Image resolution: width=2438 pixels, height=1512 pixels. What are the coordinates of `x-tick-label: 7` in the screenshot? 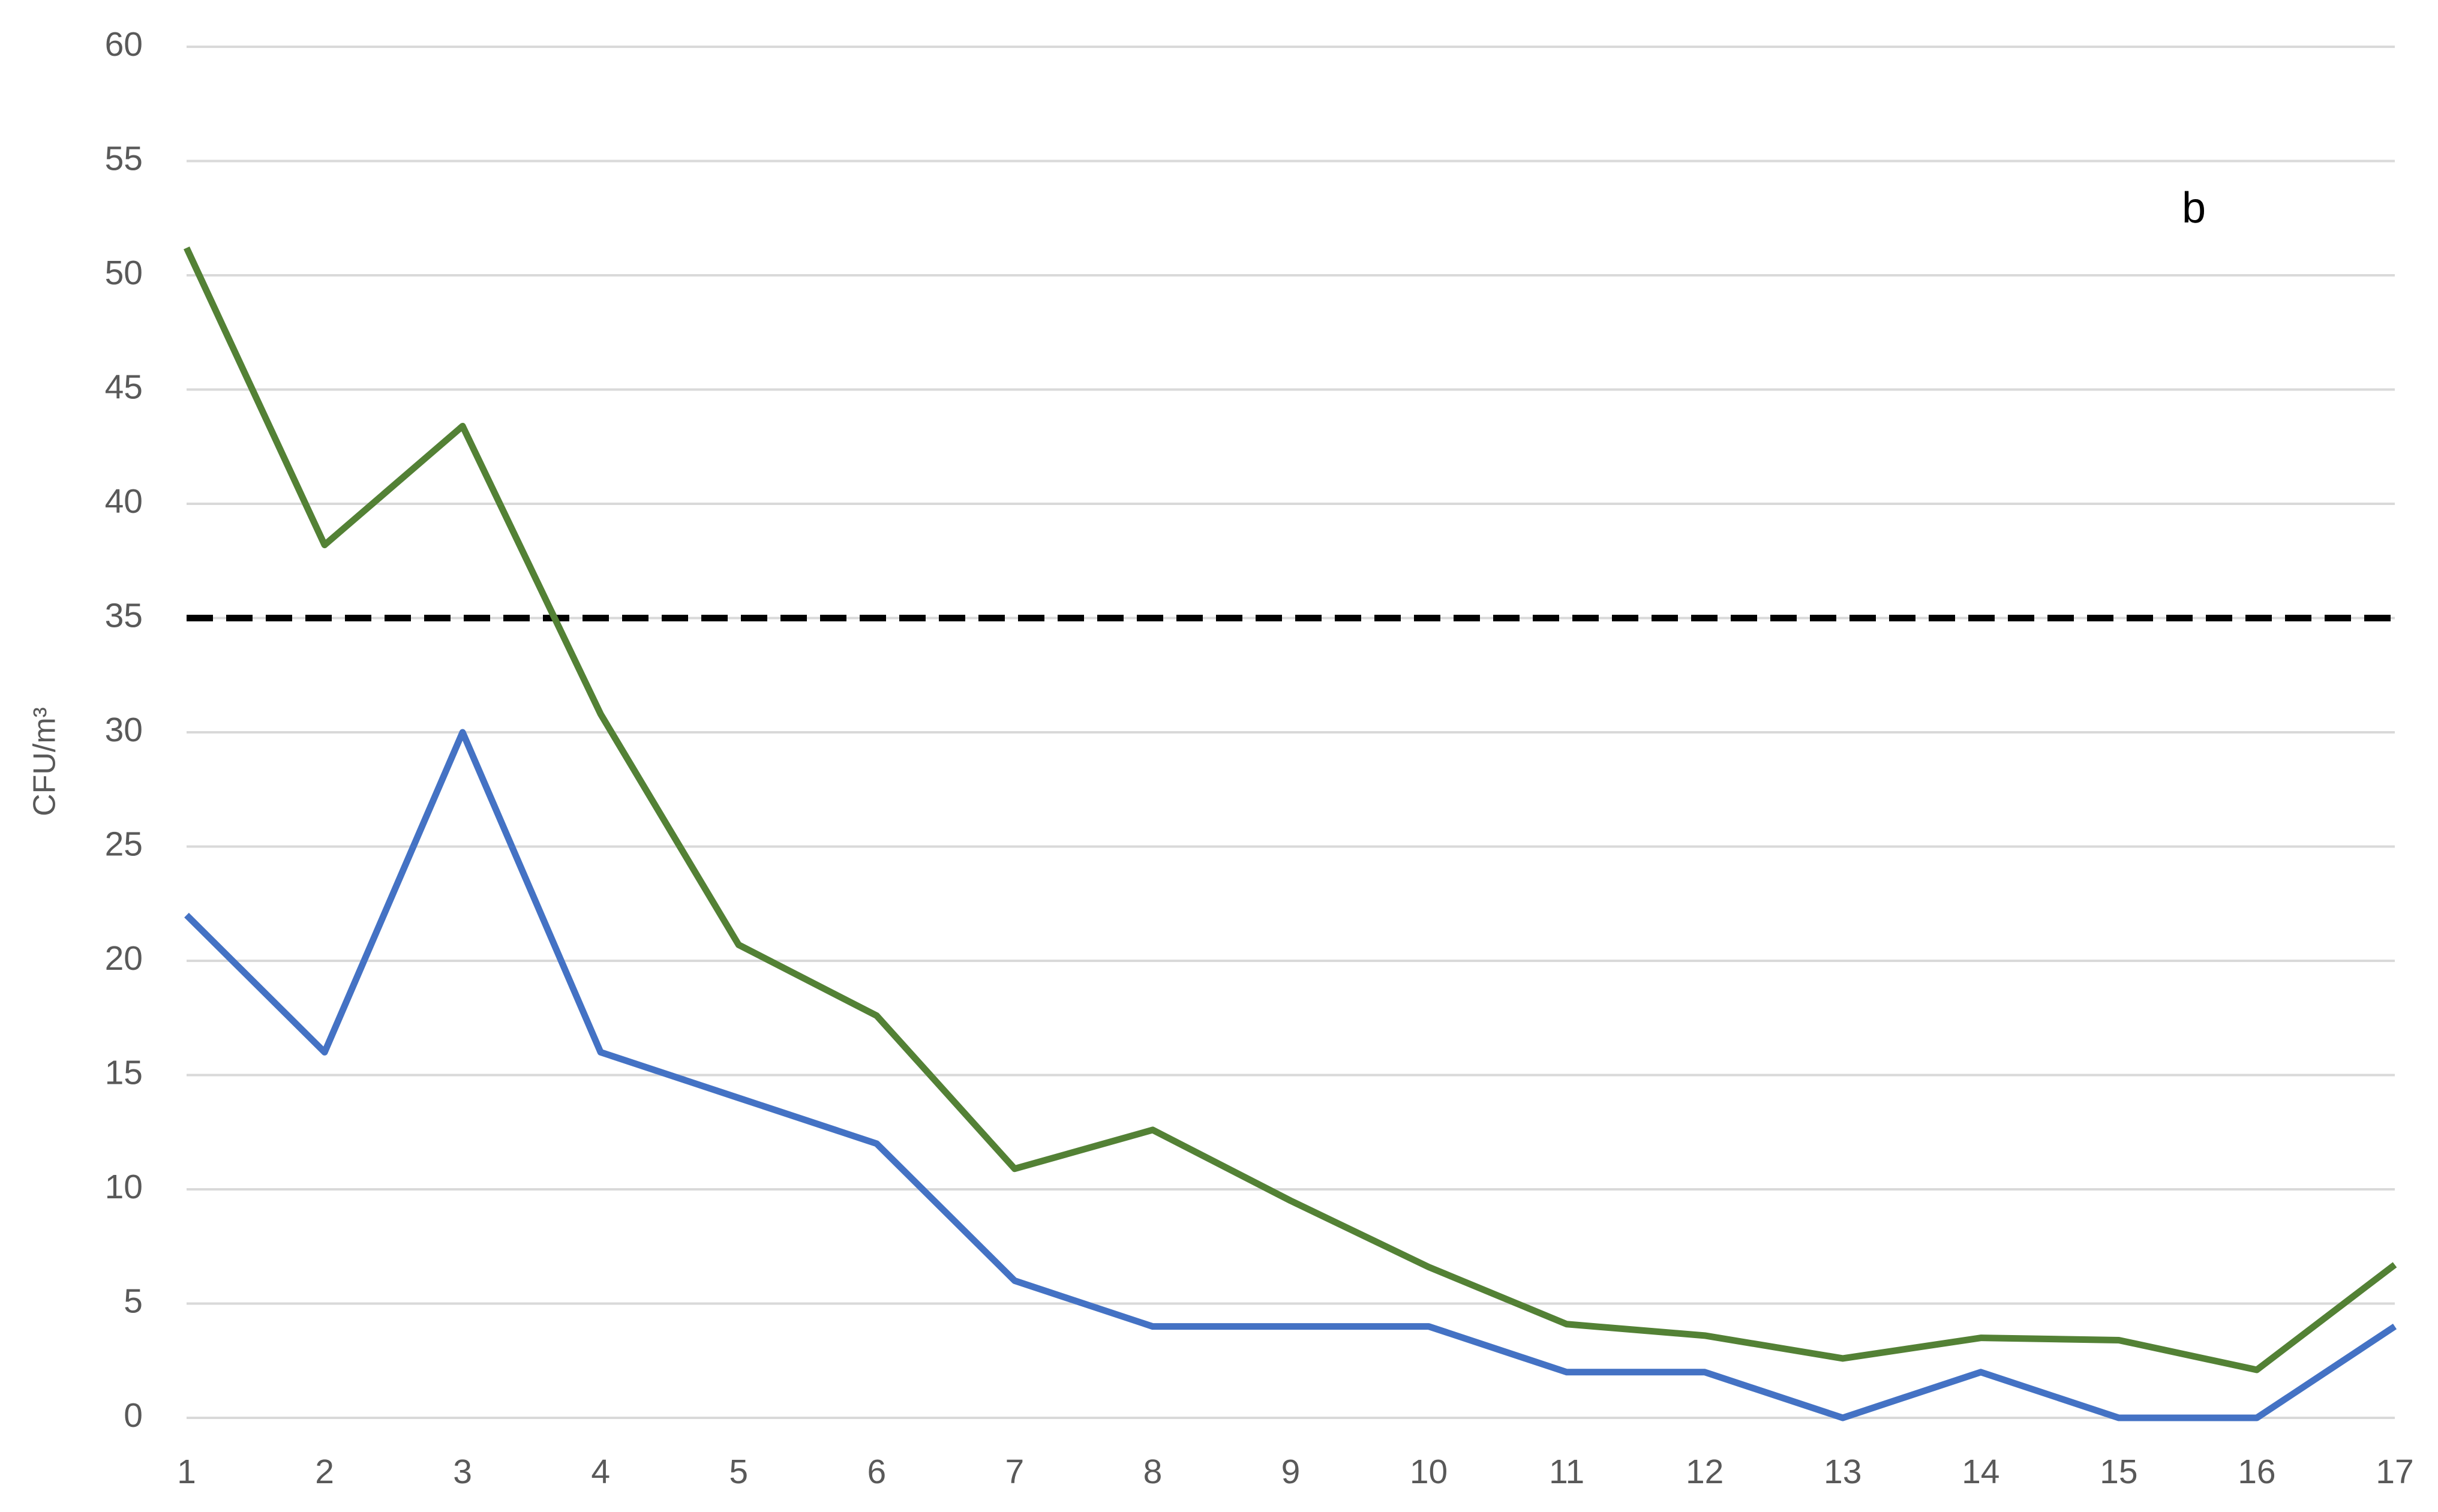 It's located at (1015, 1472).